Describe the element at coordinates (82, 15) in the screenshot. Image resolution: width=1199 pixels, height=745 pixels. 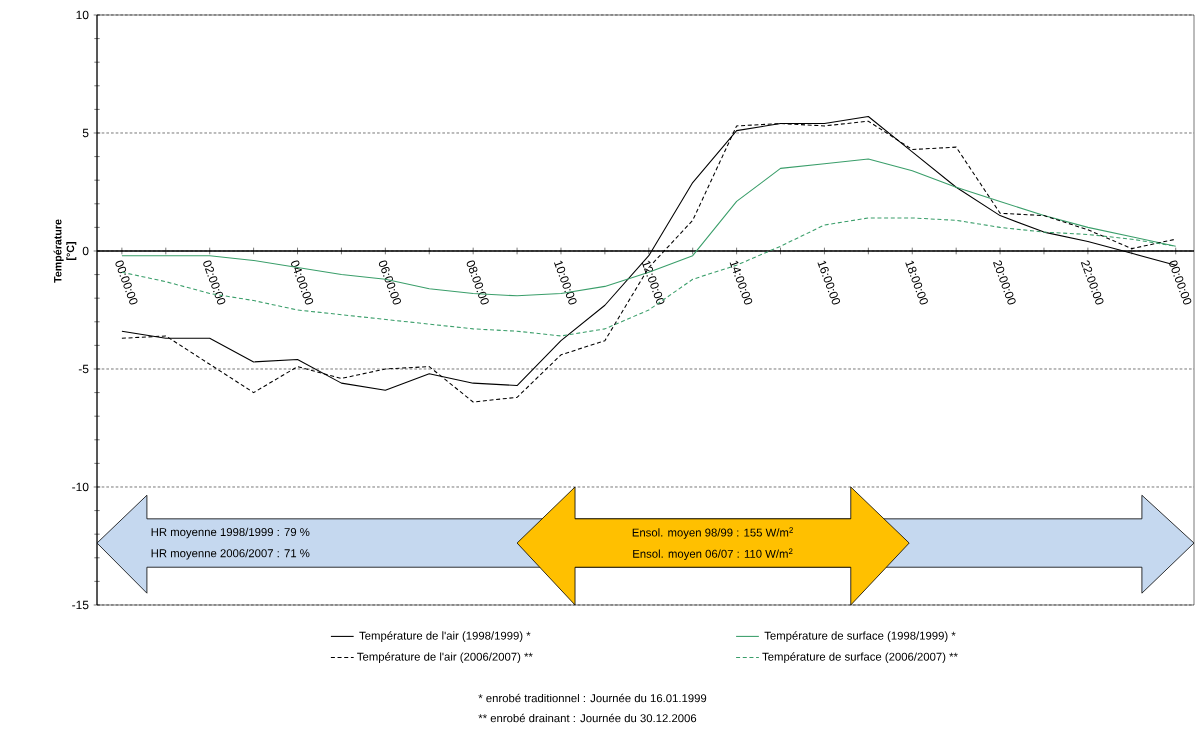
I see `y-tick-label: 10` at that location.